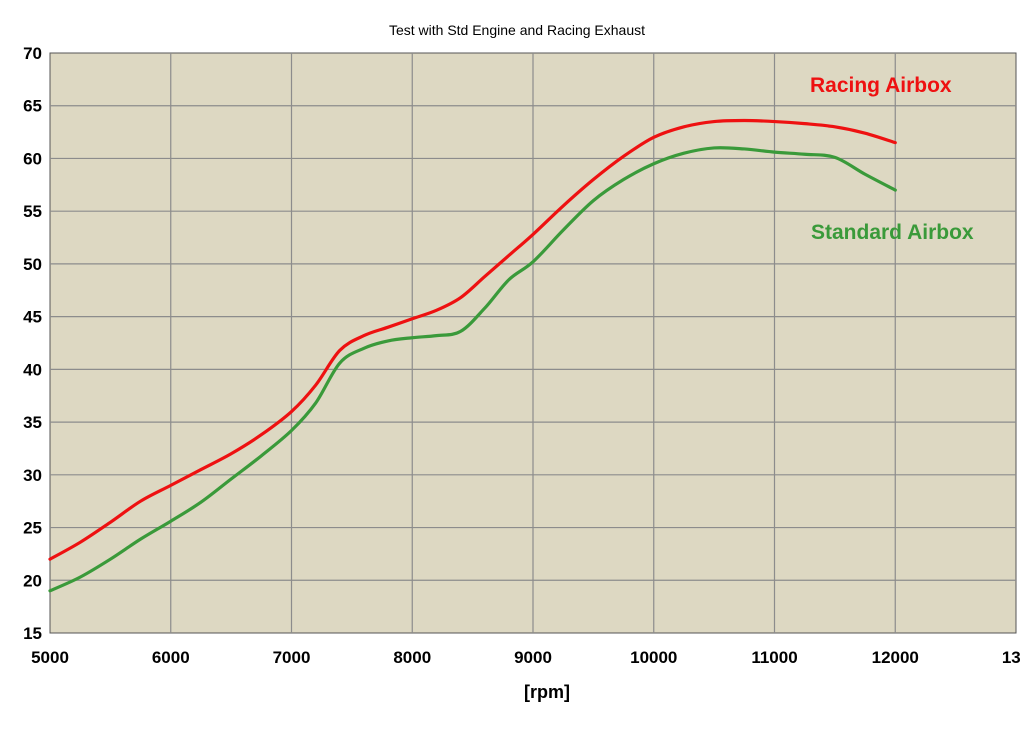 The image size is (1020, 729). What do you see at coordinates (32, 528) in the screenshot?
I see `y-tick-label: 25` at bounding box center [32, 528].